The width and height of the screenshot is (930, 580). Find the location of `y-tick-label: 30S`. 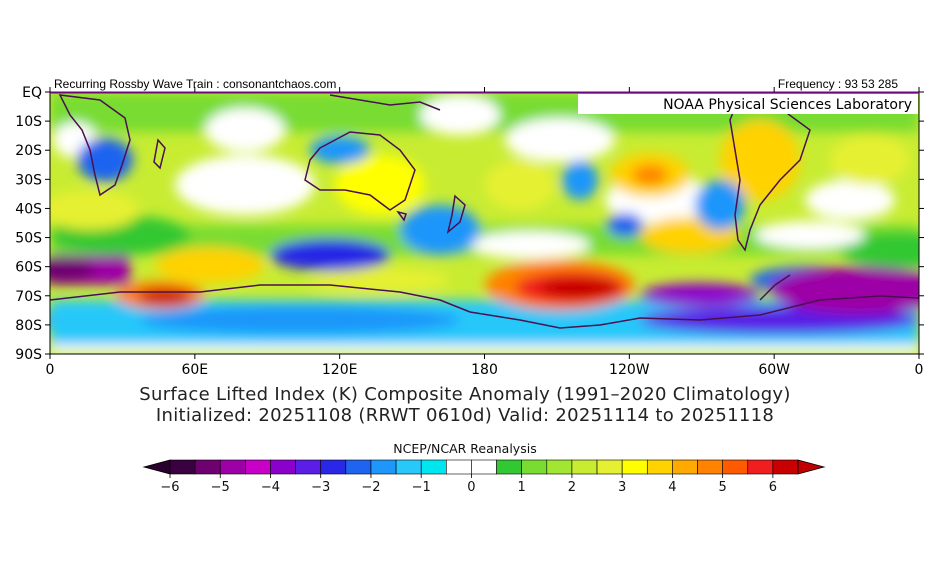

y-tick-label: 30S is located at coordinates (28, 180).